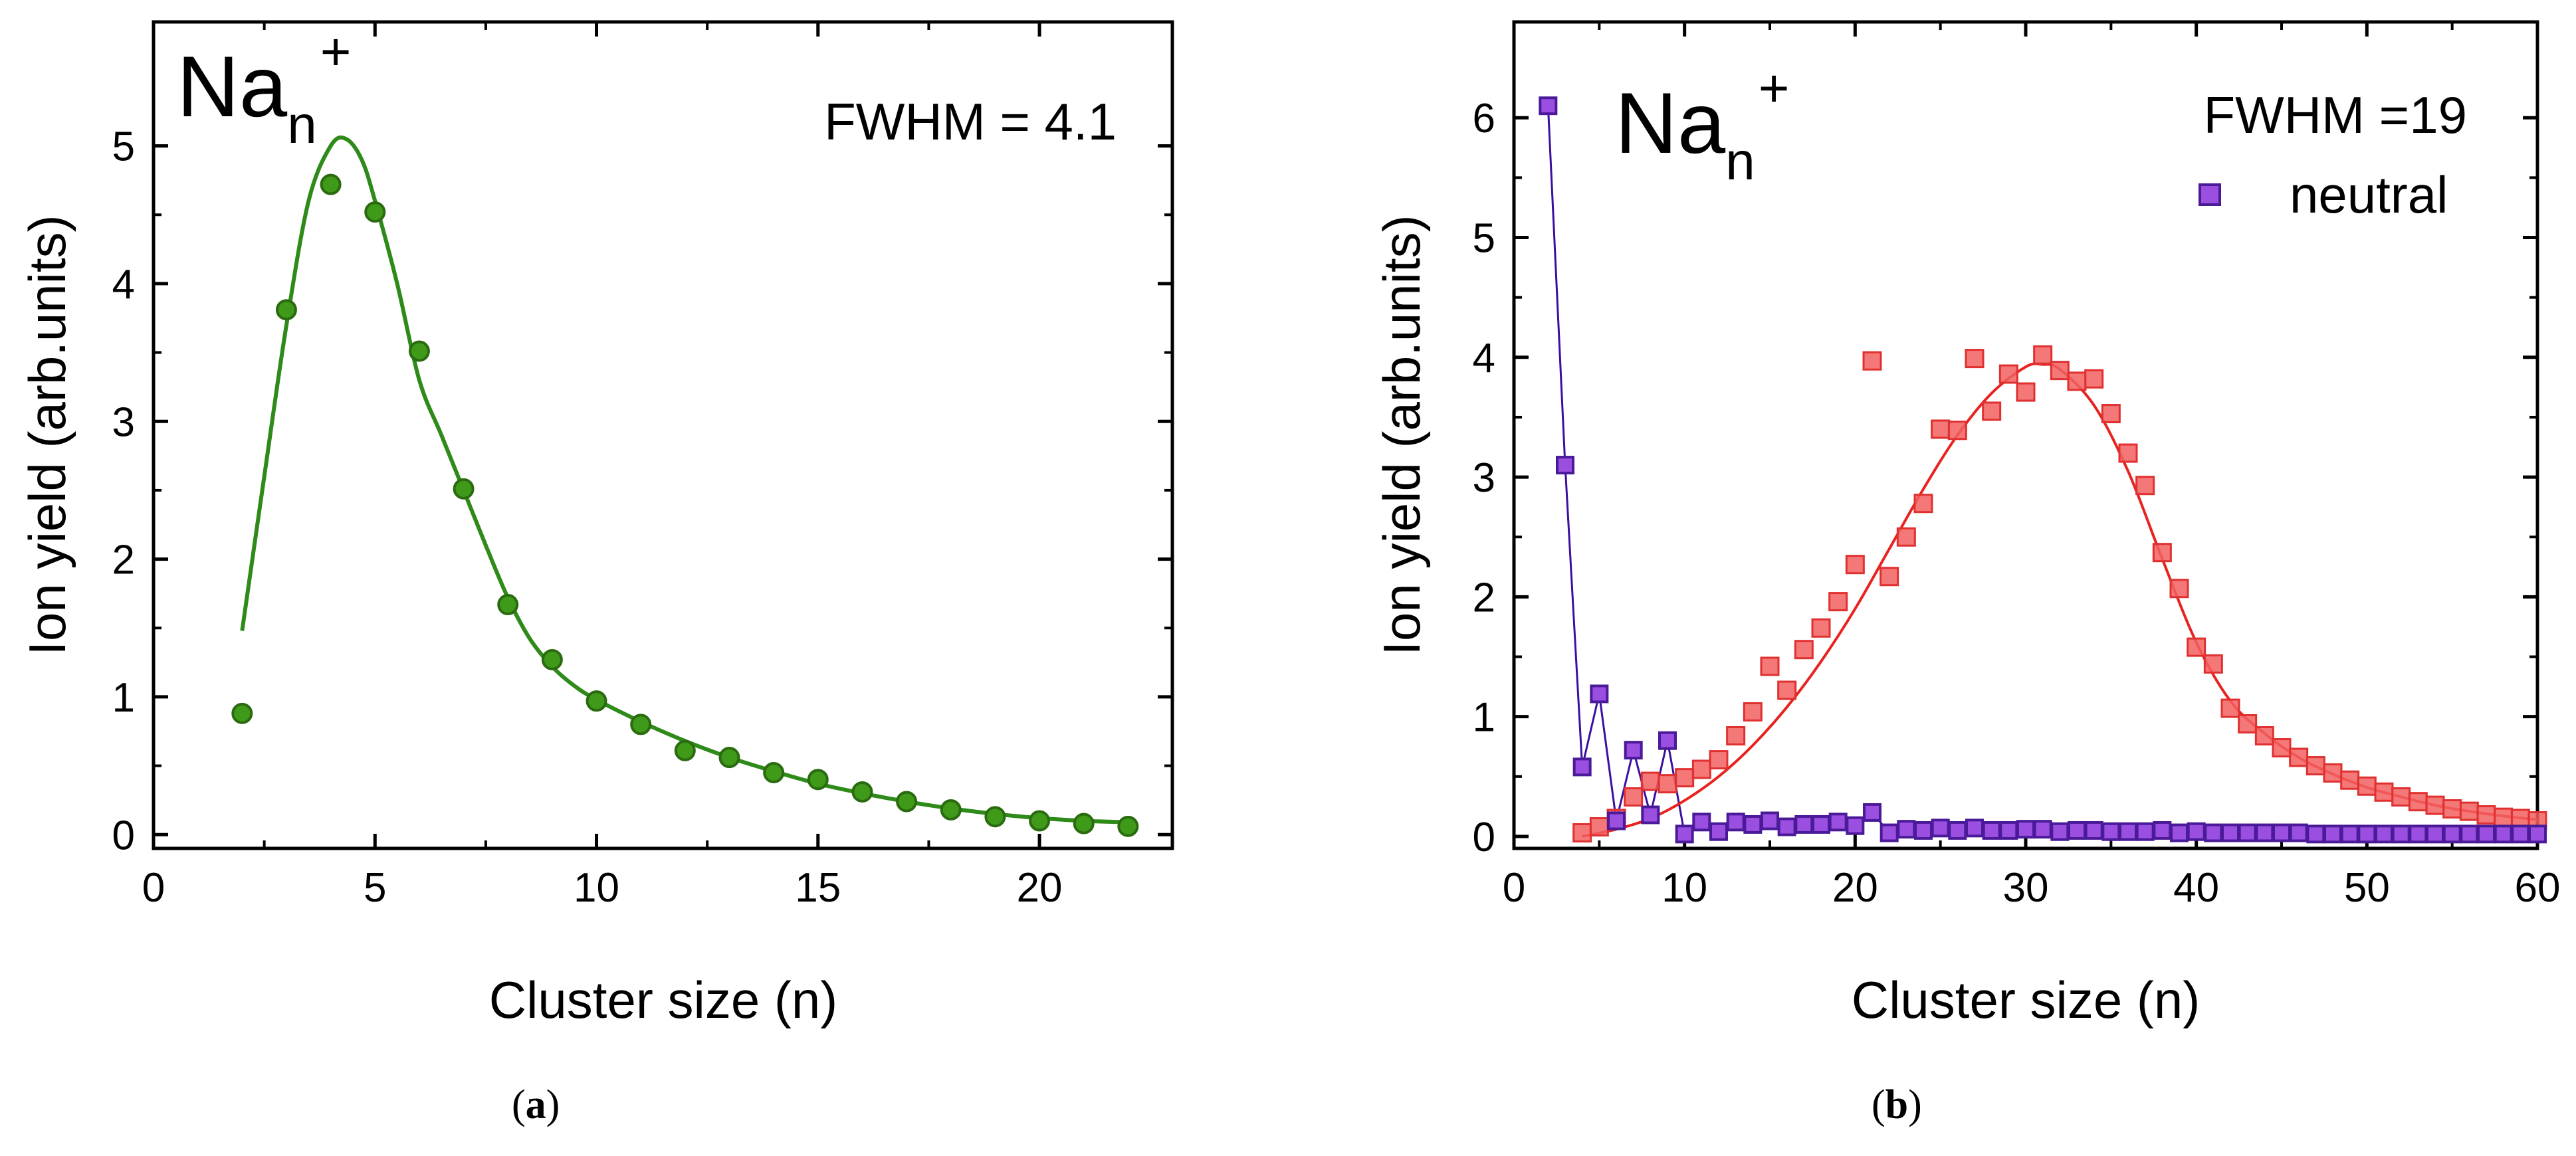 This screenshot has height=1156, width=2576. What do you see at coordinates (123, 147) in the screenshot?
I see `panel-a-y-tick-label: 5` at bounding box center [123, 147].